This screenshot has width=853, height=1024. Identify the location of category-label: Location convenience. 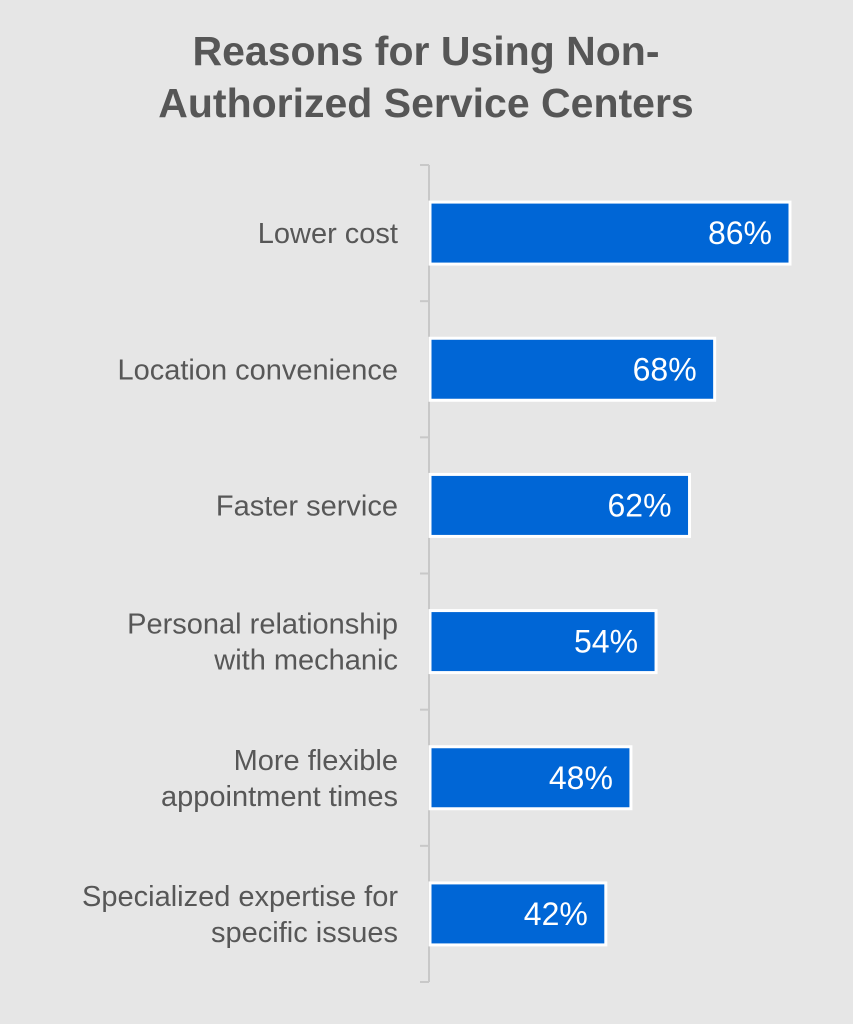
(257, 370).